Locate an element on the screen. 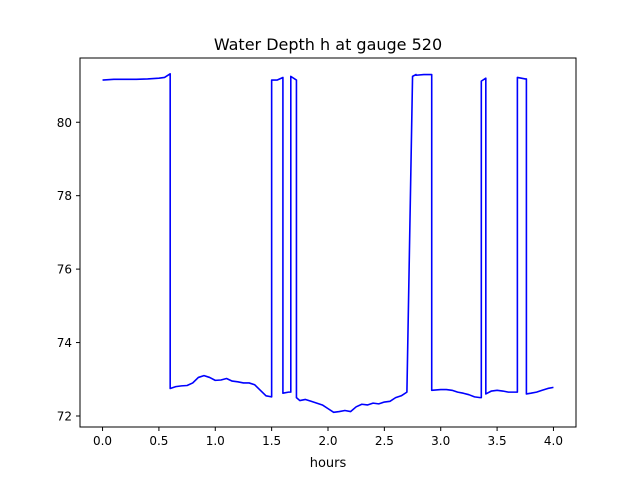  y-tick-label: 72 is located at coordinates (64, 416).